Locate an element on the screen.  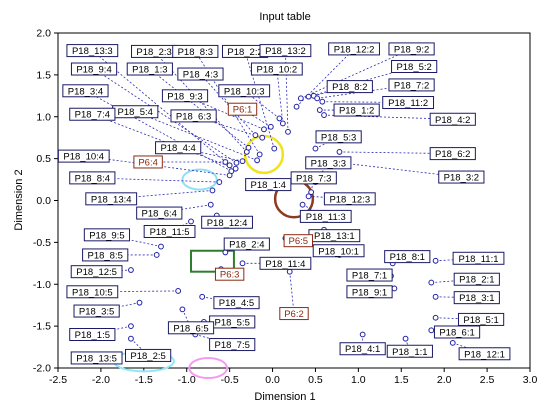
x-tick-label: -2.5 is located at coordinates (58, 380).